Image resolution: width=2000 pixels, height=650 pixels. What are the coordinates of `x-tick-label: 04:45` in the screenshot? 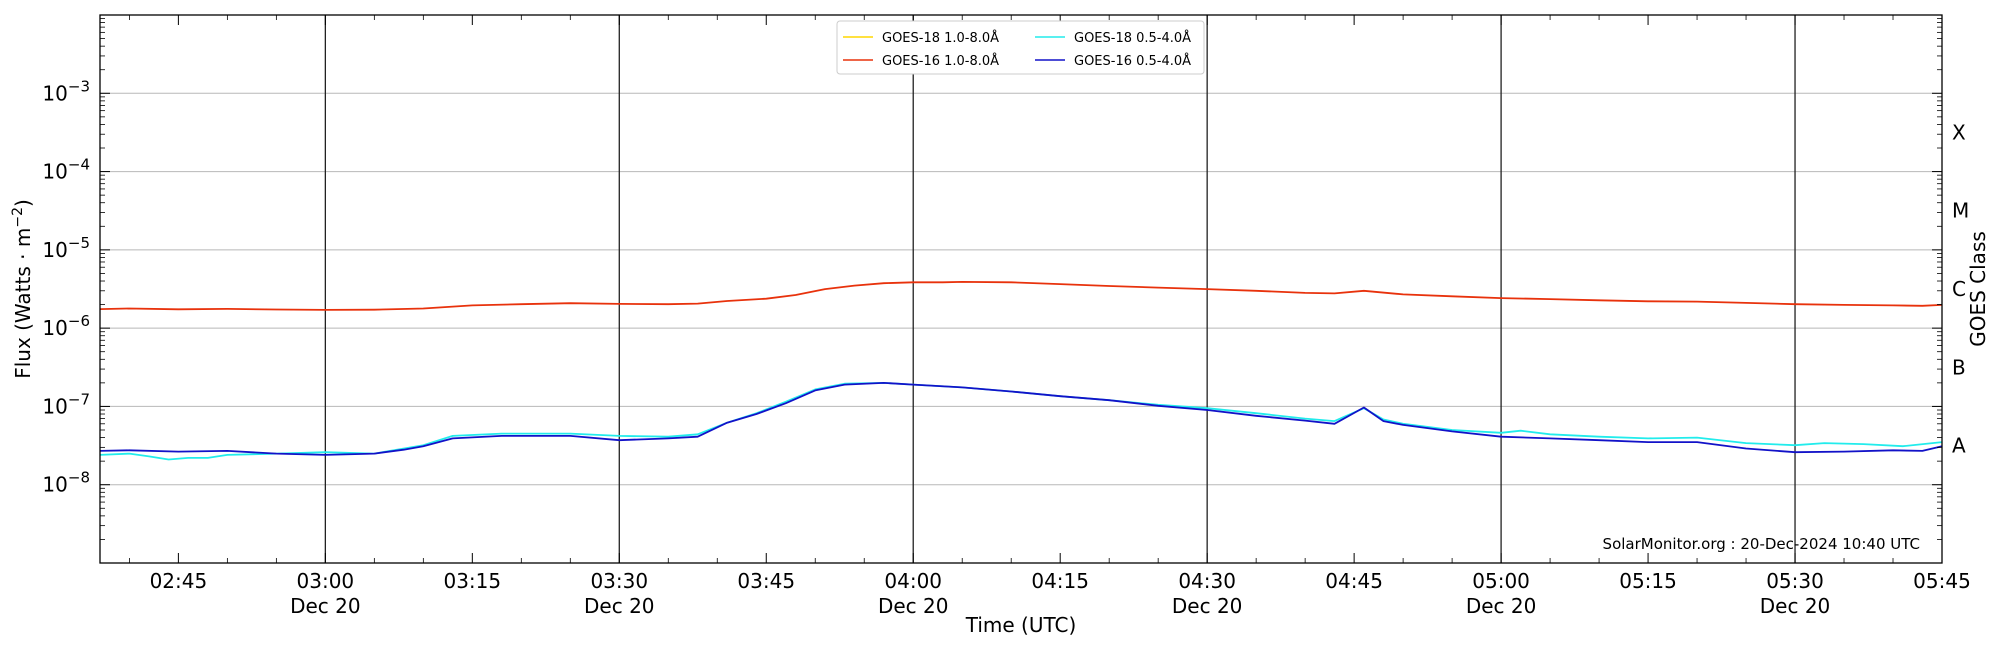 It's located at (1354, 581).